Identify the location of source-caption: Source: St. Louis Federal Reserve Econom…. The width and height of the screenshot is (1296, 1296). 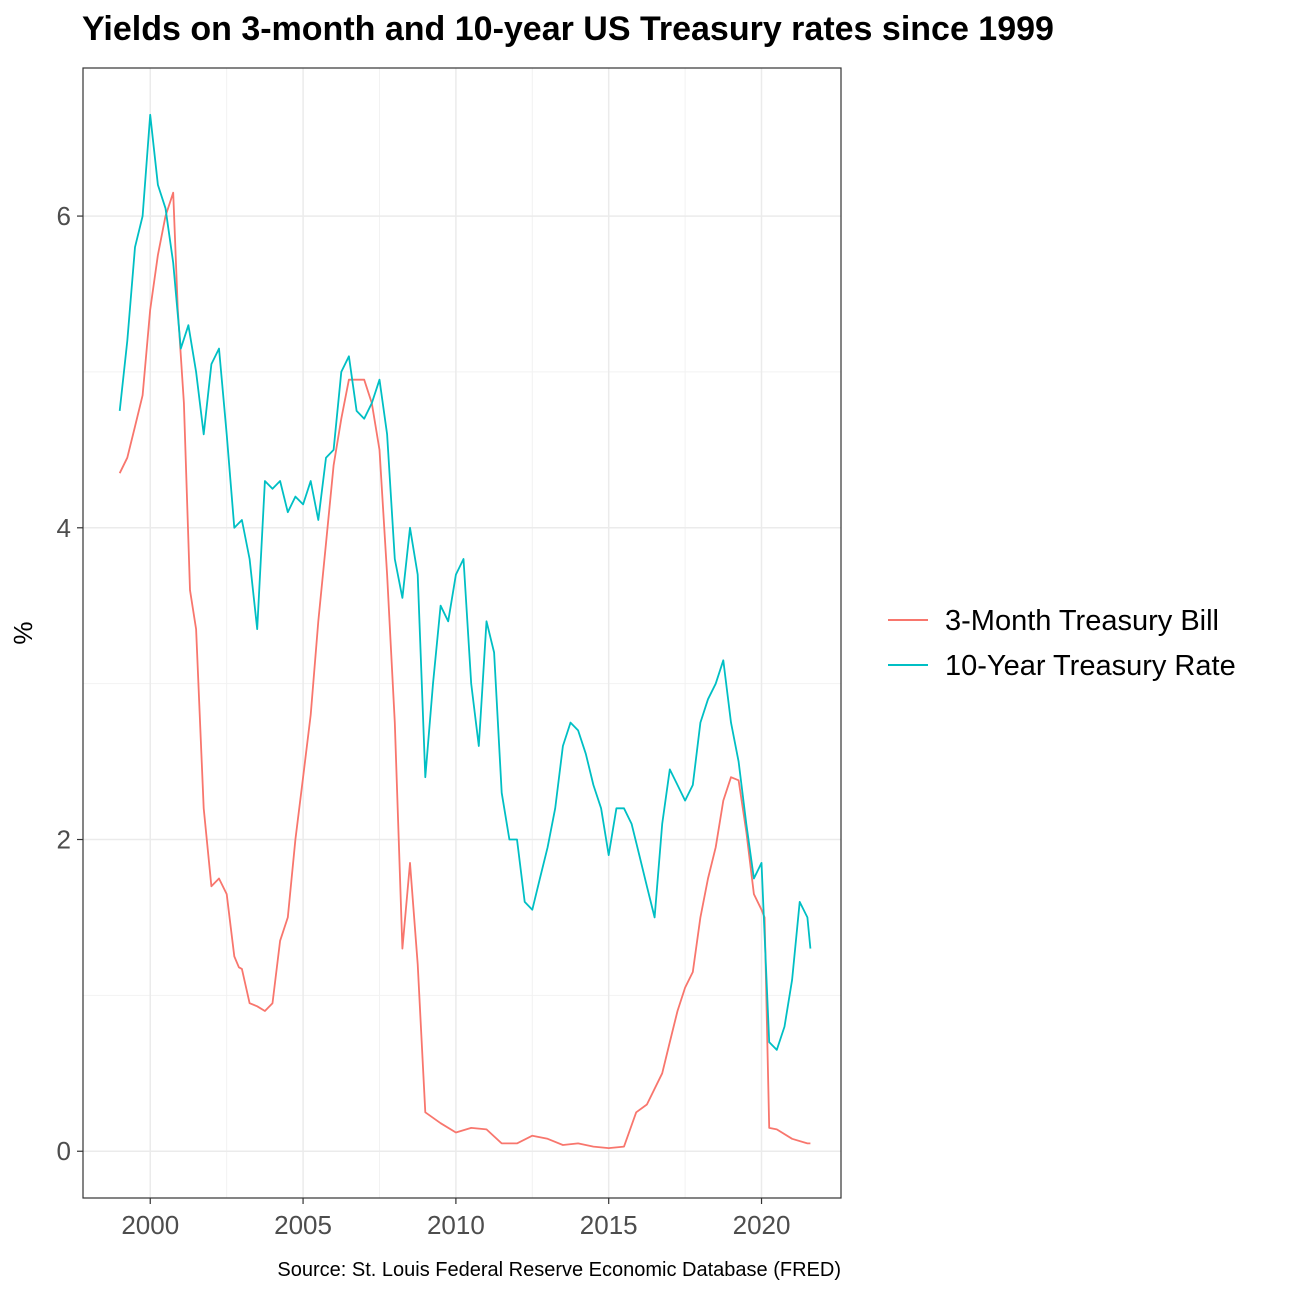
(559, 1270).